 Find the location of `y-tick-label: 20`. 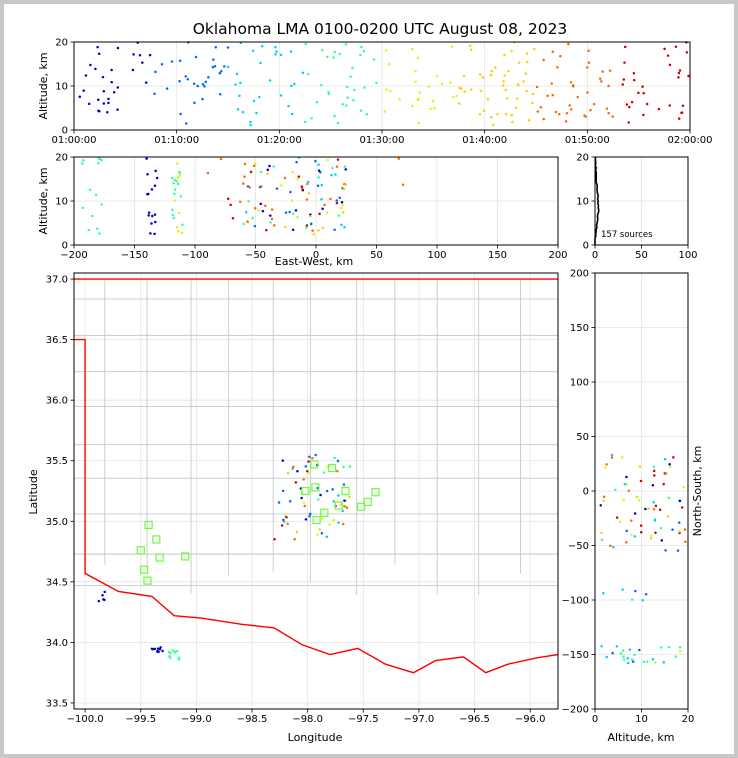

y-tick-label: 20 is located at coordinates (61, 43).